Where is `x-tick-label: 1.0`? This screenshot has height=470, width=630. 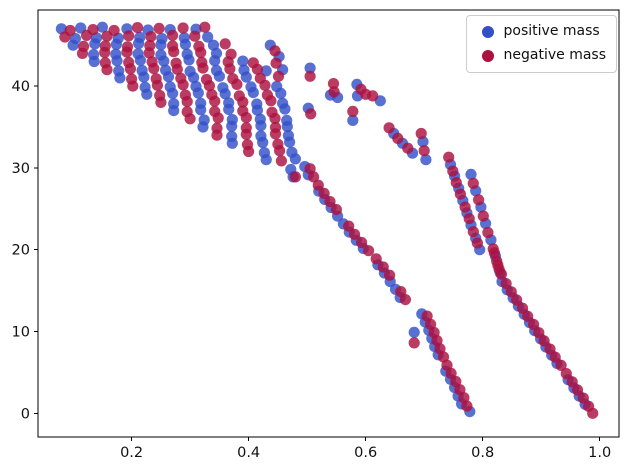
x-tick-label: 1.0 is located at coordinates (599, 453).